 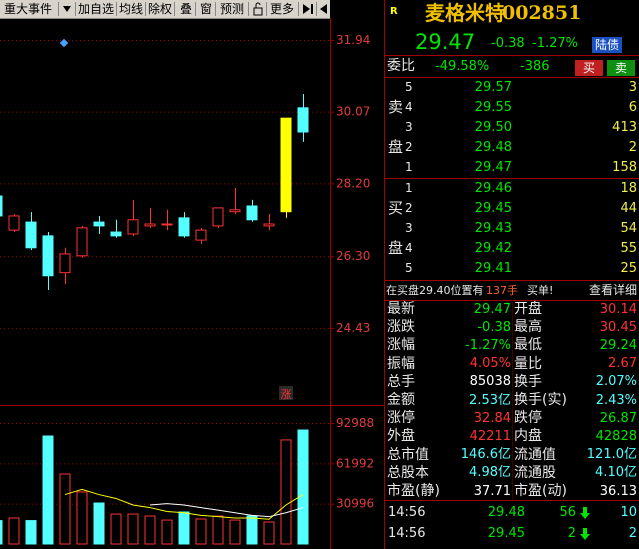 I want to click on trade-count: 2, so click(x=632, y=533).